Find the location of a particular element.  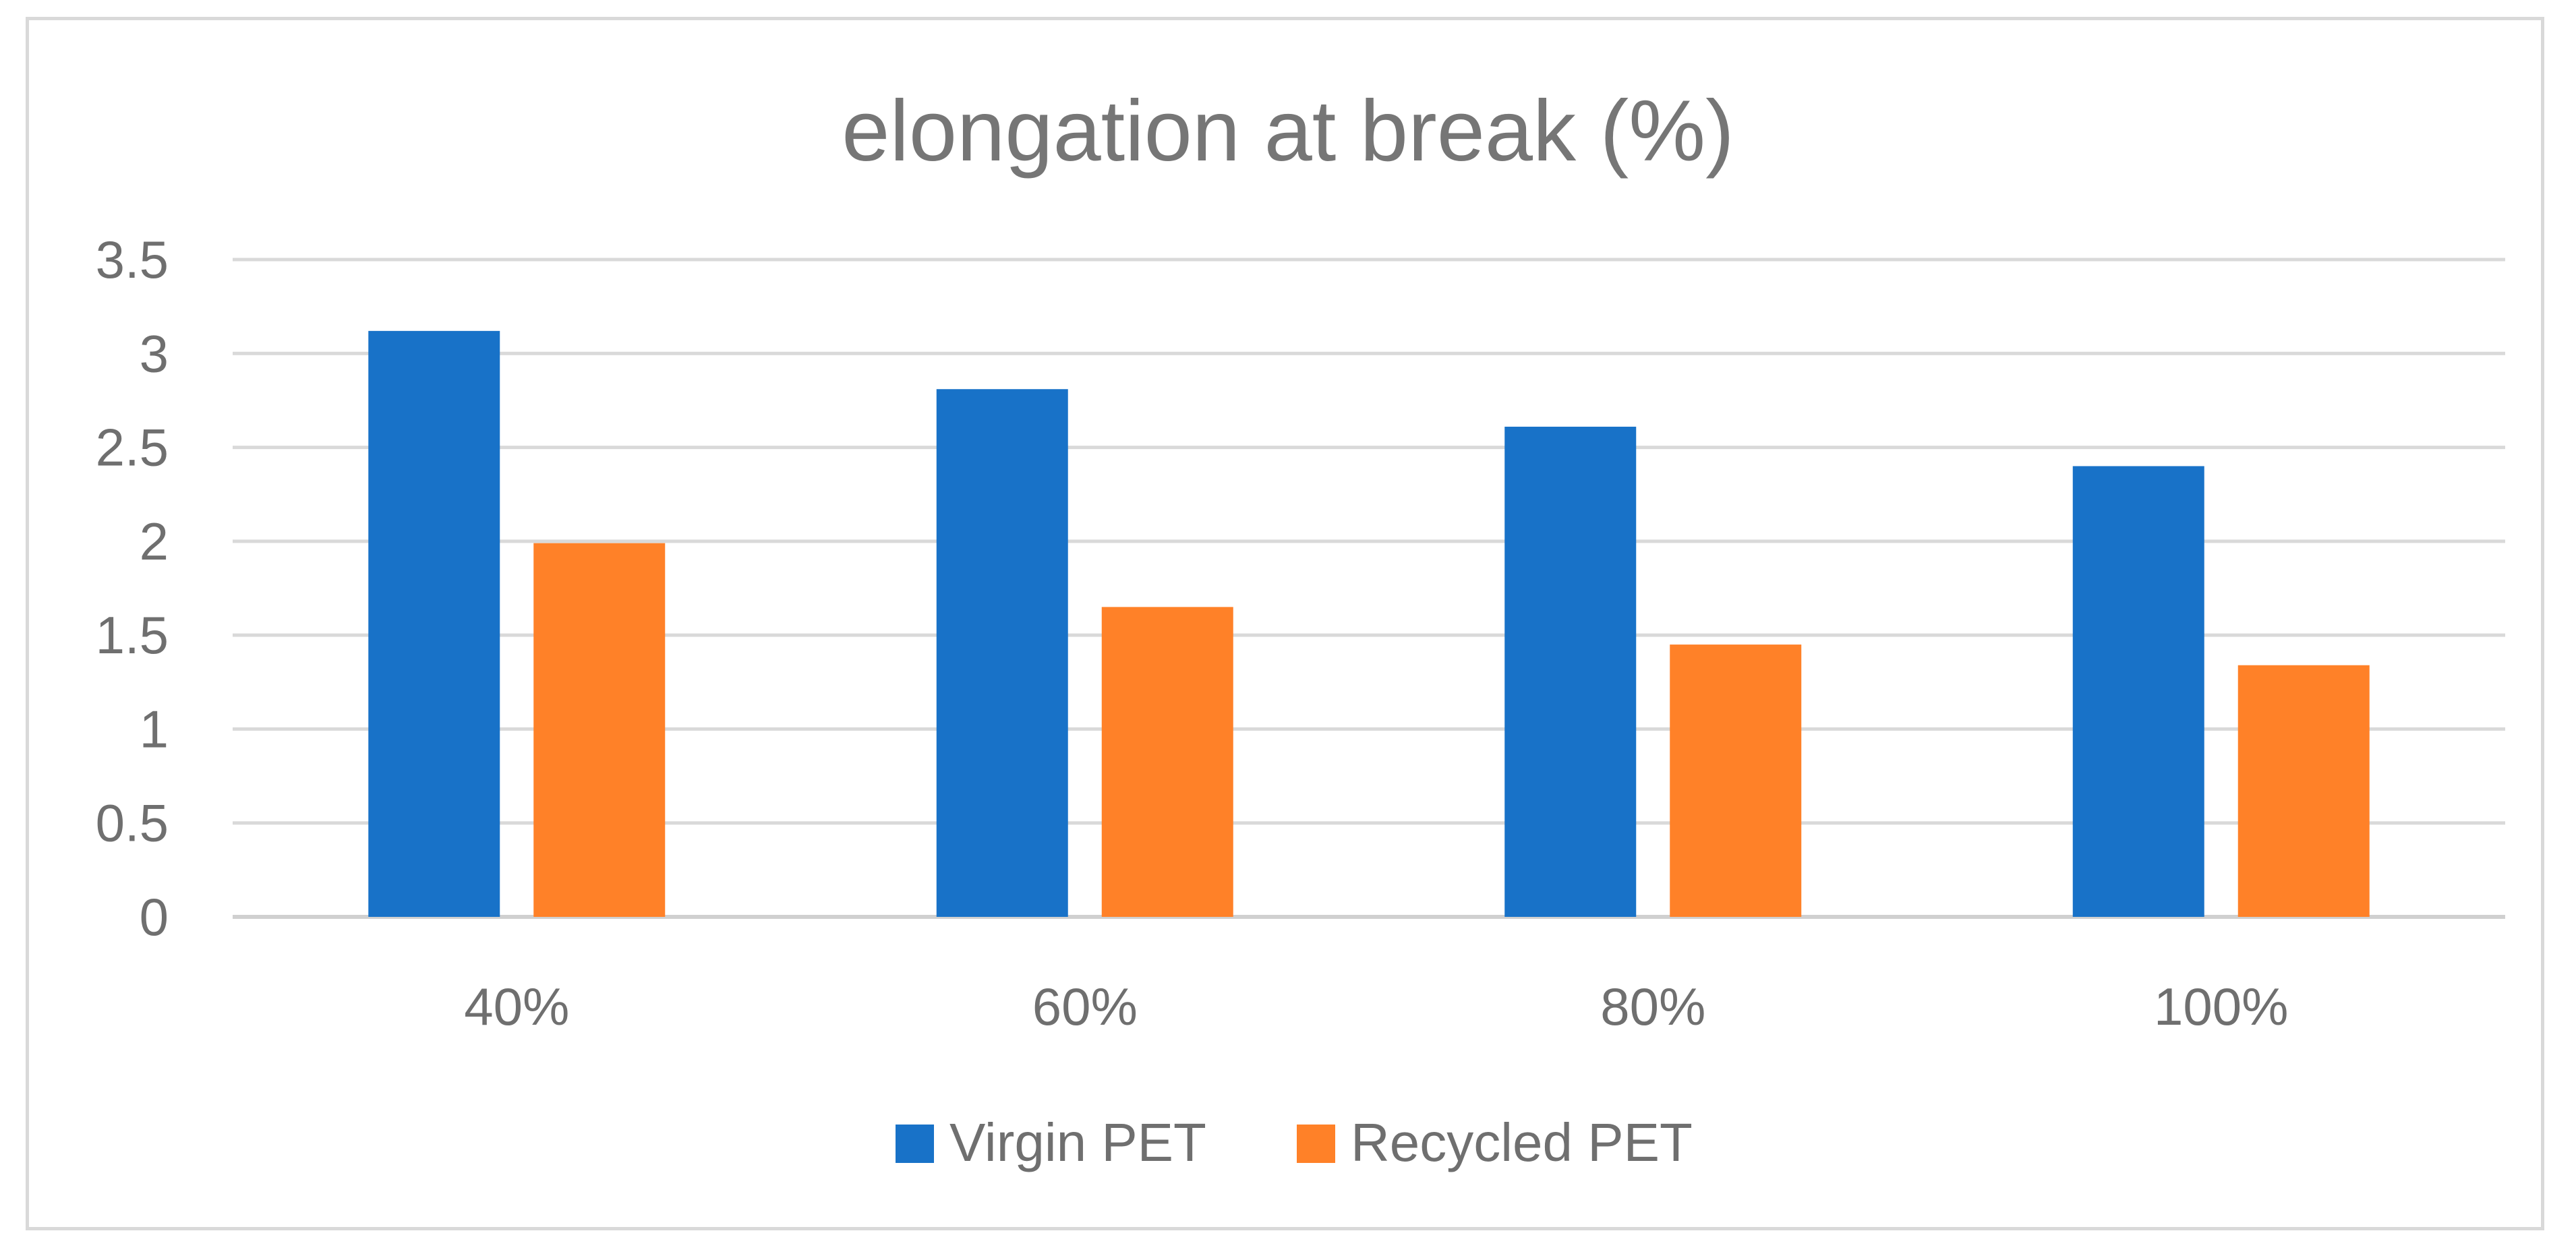

bar-virgin-pet-60pct is located at coordinates (1002, 653).